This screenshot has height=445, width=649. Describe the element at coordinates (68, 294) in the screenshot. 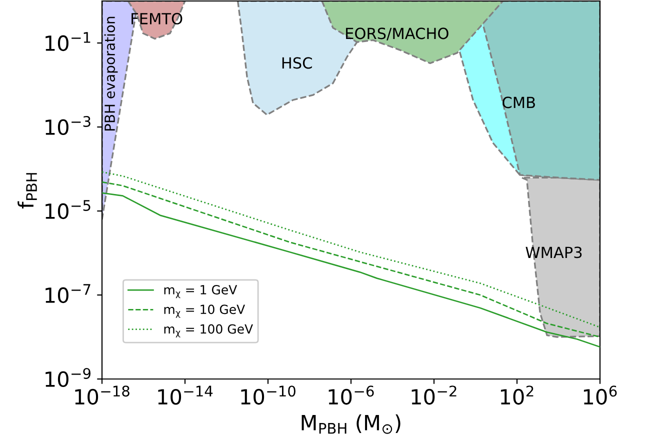

I see `y-tick-label: 10$^{−7}$` at that location.